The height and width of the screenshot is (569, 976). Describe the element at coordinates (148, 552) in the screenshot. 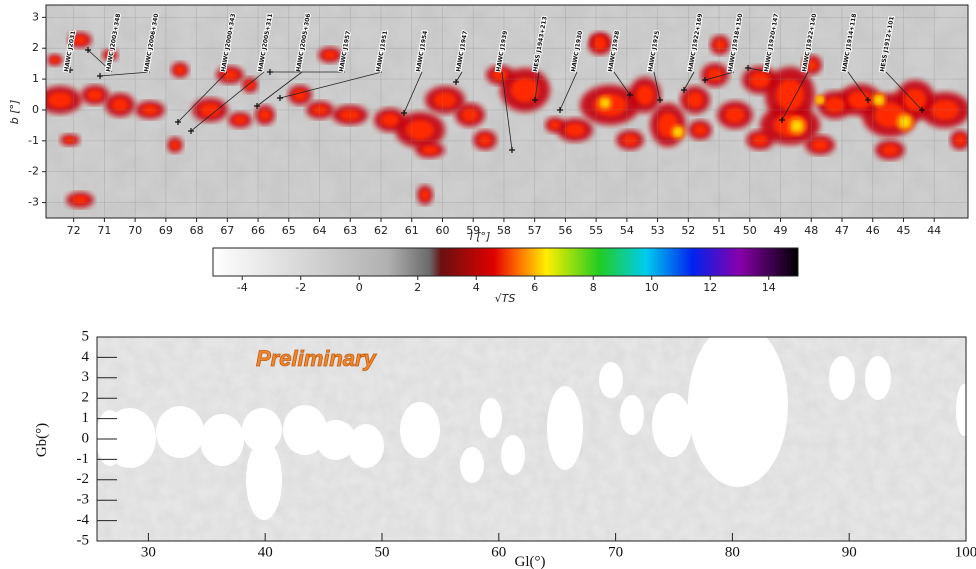

I see `x-tick-label: 30` at that location.